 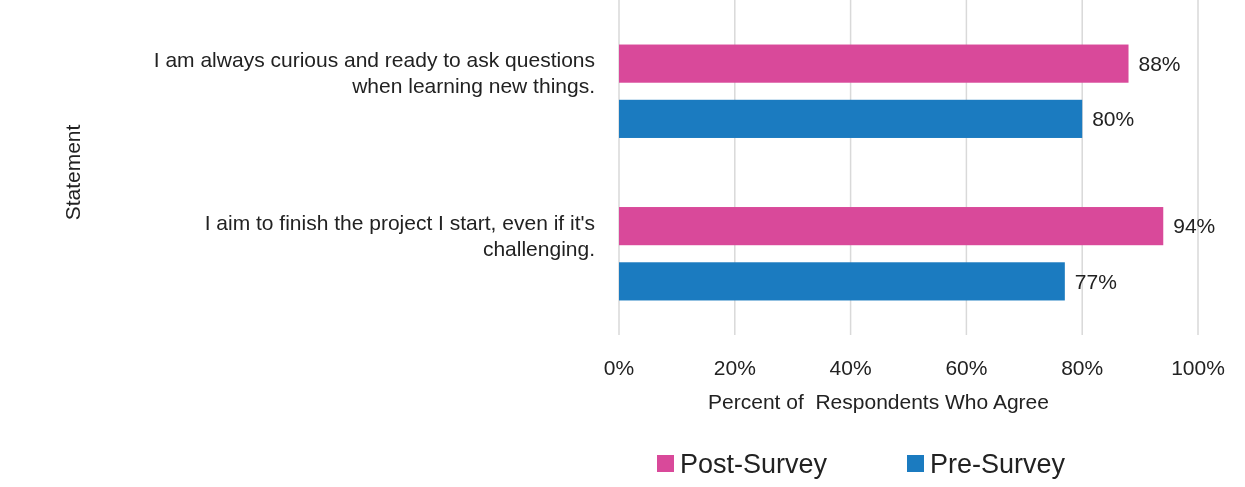 I want to click on x-tick-label: 60%, so click(x=966, y=367).